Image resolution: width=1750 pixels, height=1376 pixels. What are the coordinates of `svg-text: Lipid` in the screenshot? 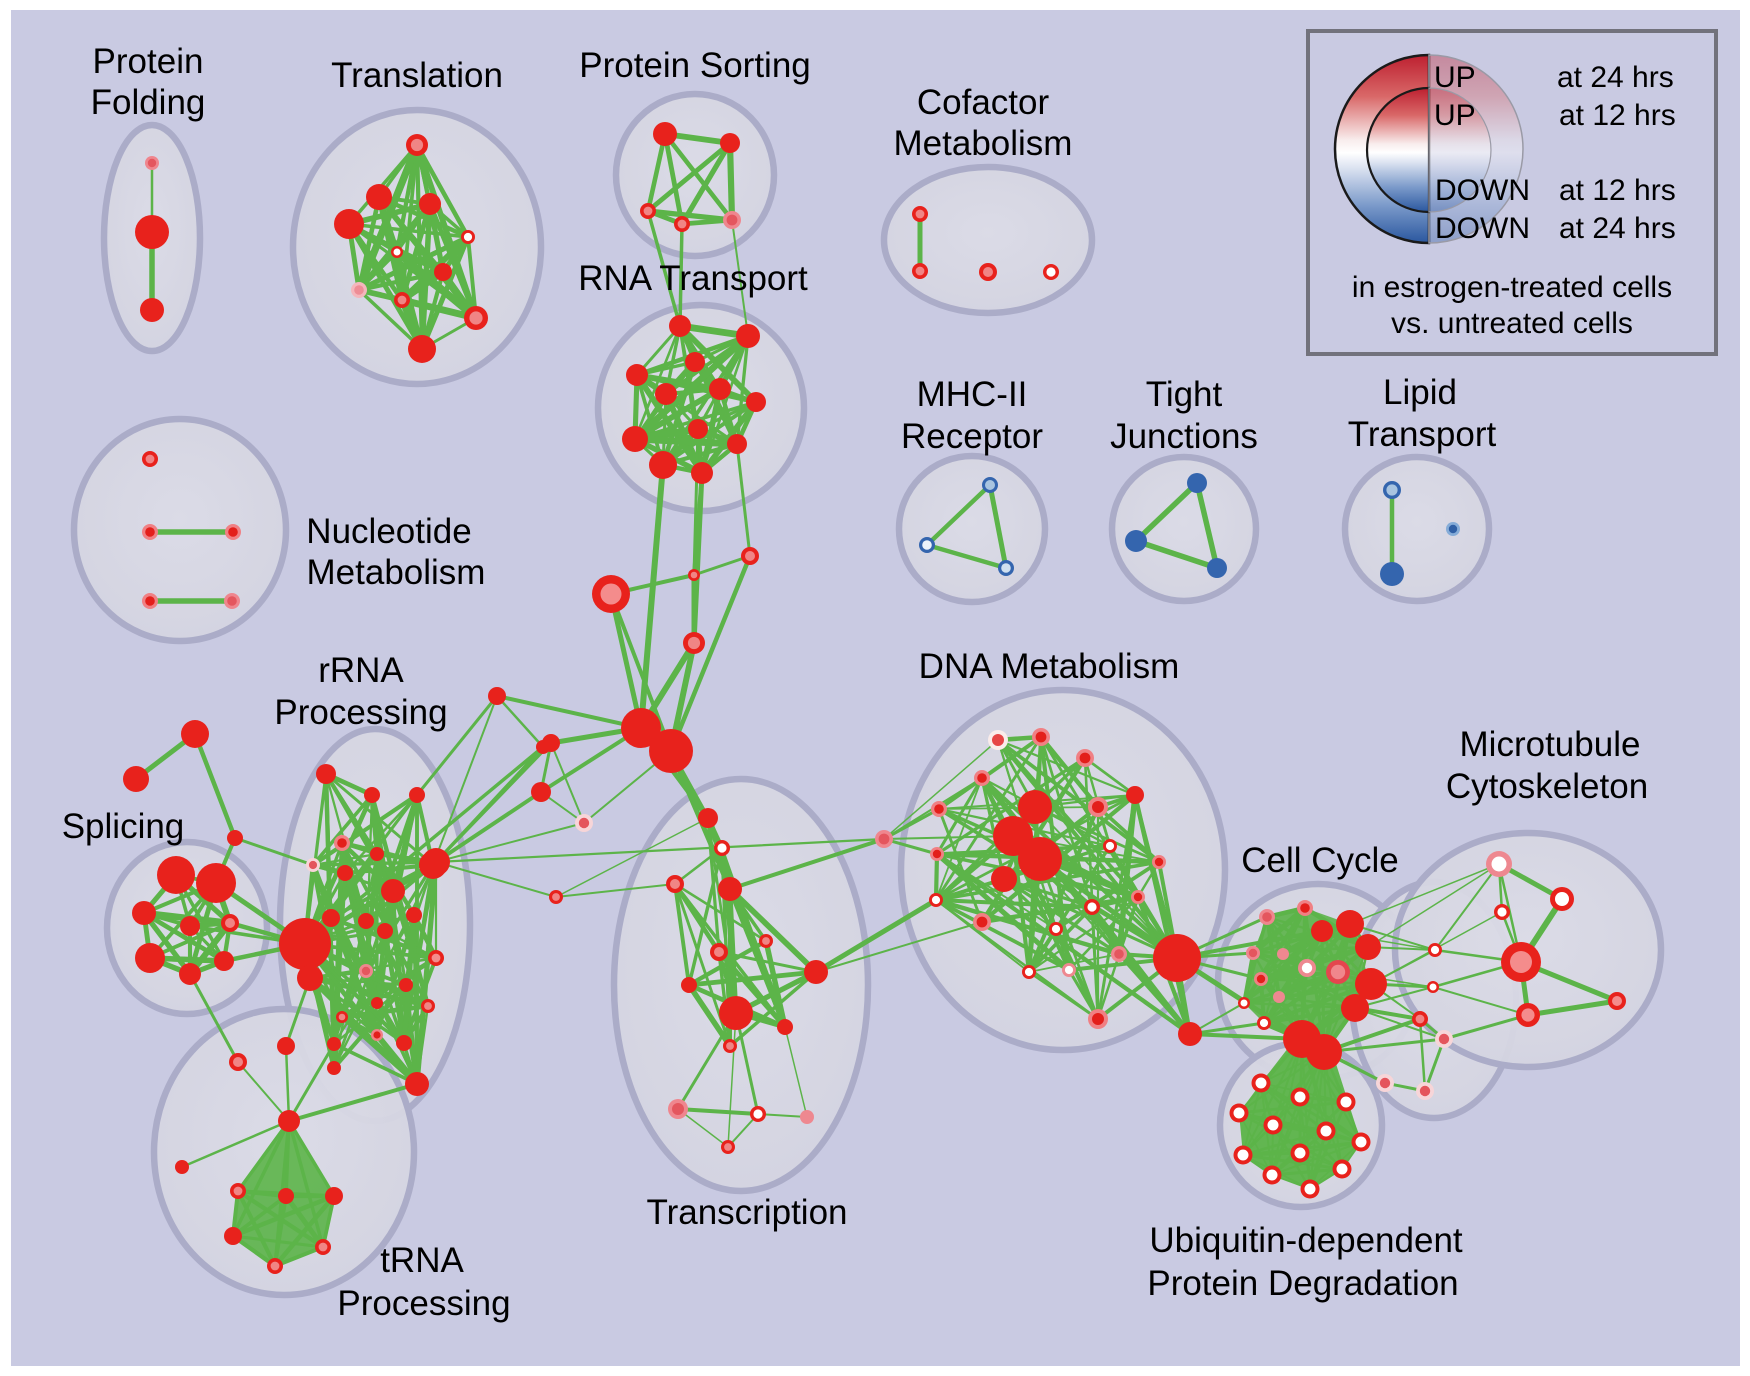 It's located at (1420, 392).